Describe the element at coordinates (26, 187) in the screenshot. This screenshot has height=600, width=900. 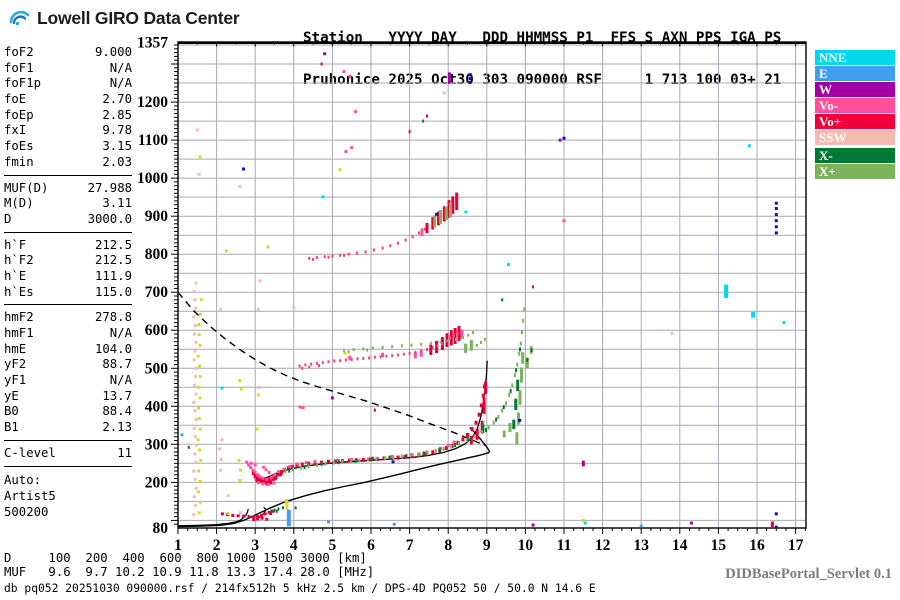
I see `param-label: MUF(D)` at that location.